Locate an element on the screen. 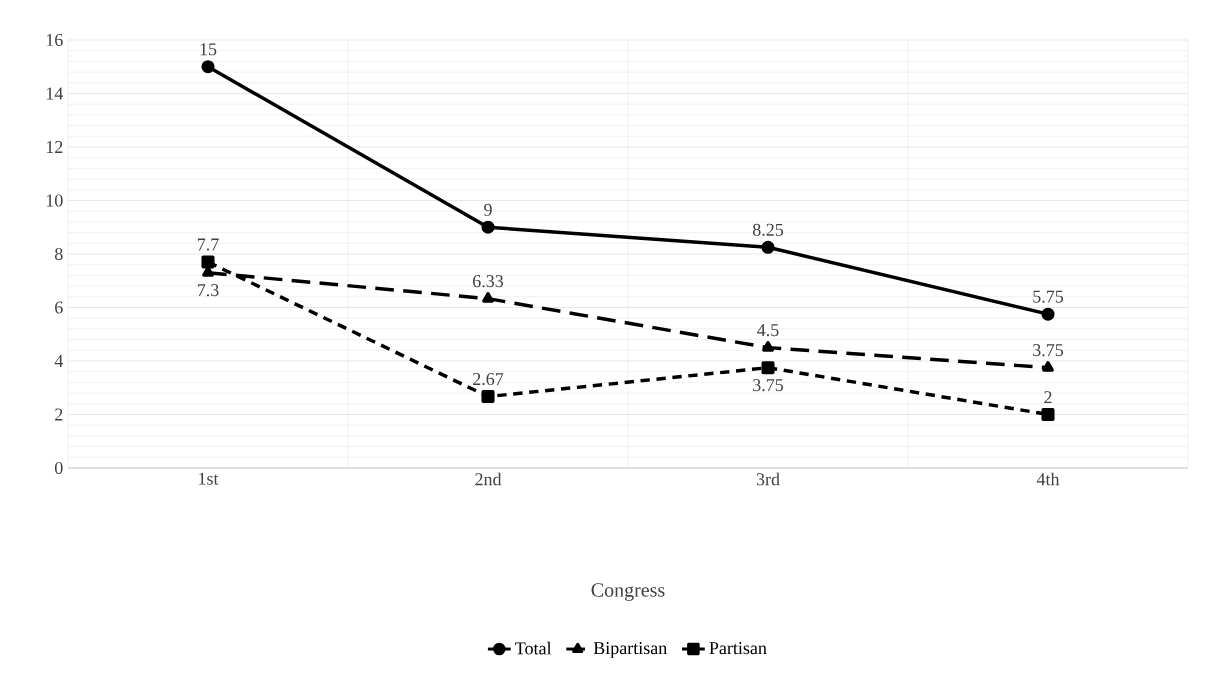 The height and width of the screenshot is (691, 1212). x-tick-label: 2nd is located at coordinates (488, 479).